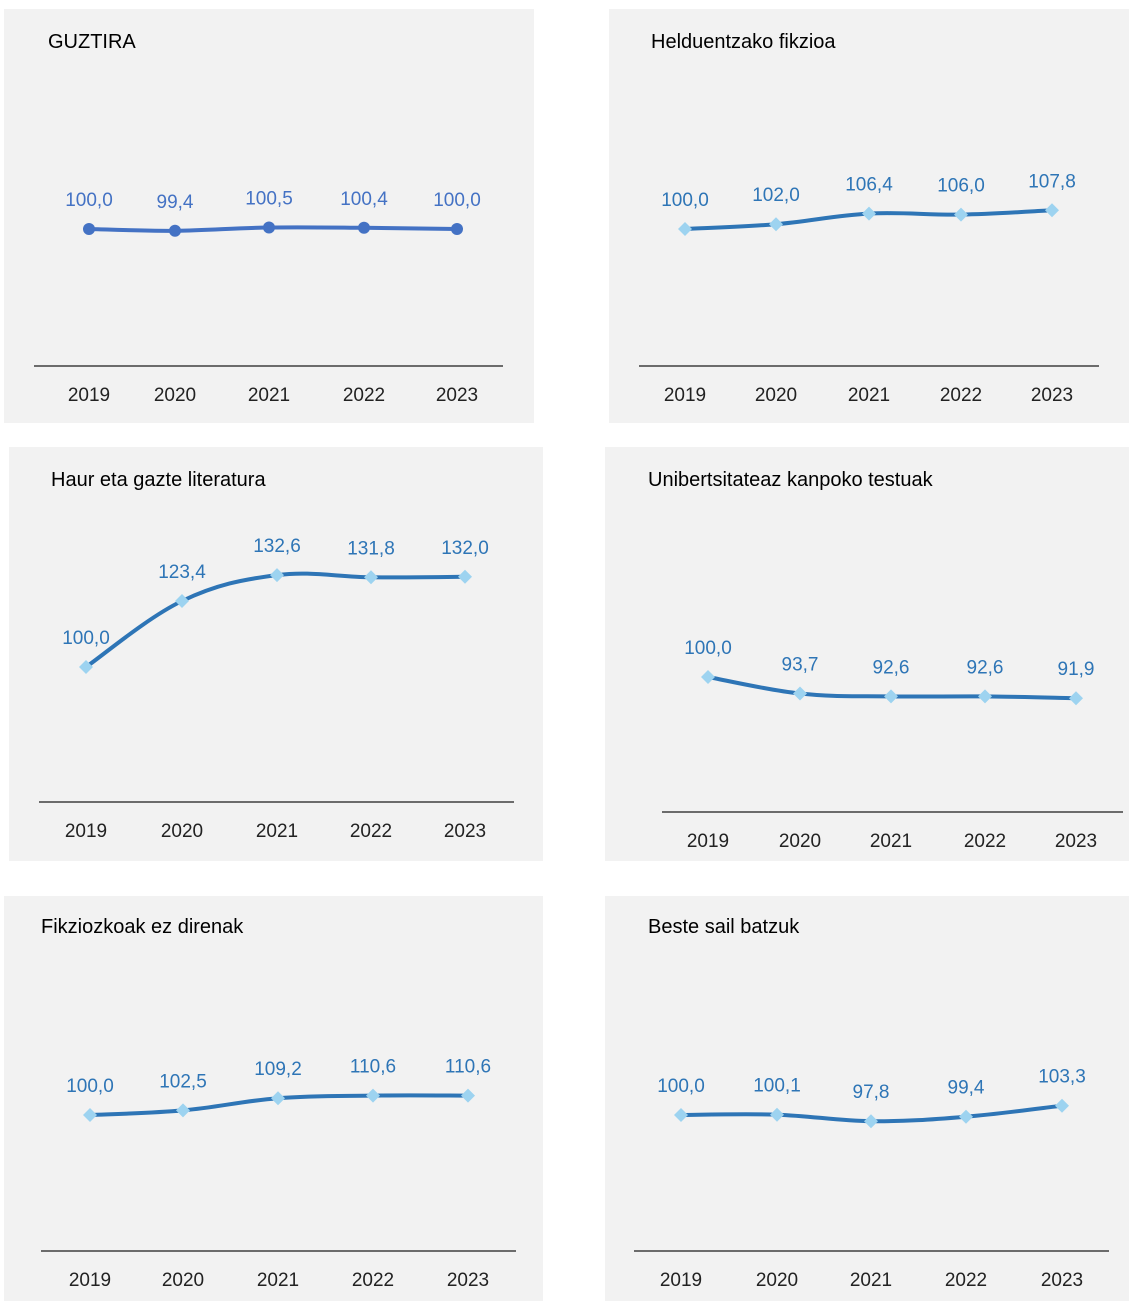 Image resolution: width=1129 pixels, height=1301 pixels. What do you see at coordinates (1062, 1077) in the screenshot?
I see `data-label: 103,3` at bounding box center [1062, 1077].